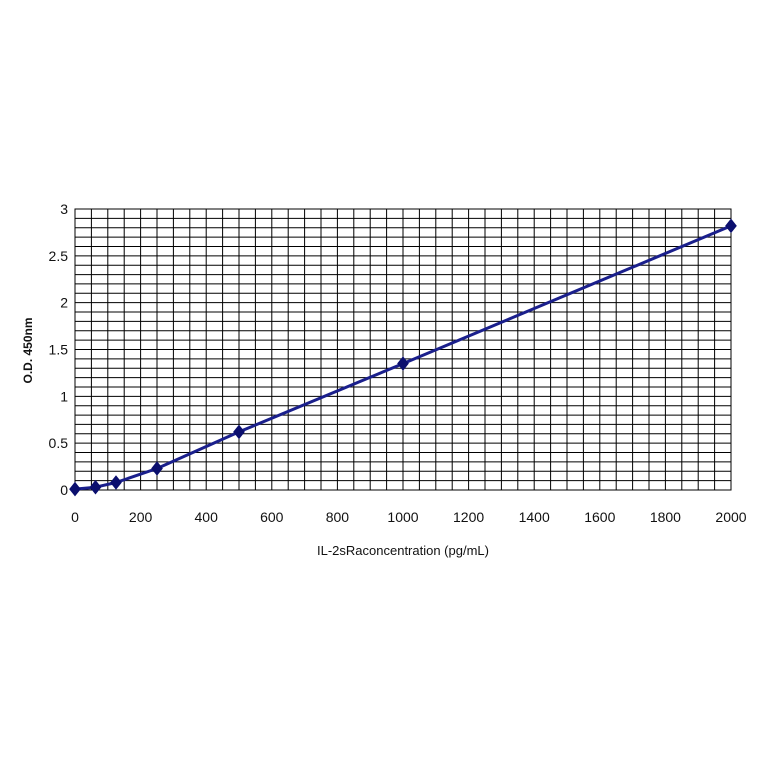 The width and height of the screenshot is (764, 764). Describe the element at coordinates (207, 517) in the screenshot. I see `x-tick-label: 400` at that location.